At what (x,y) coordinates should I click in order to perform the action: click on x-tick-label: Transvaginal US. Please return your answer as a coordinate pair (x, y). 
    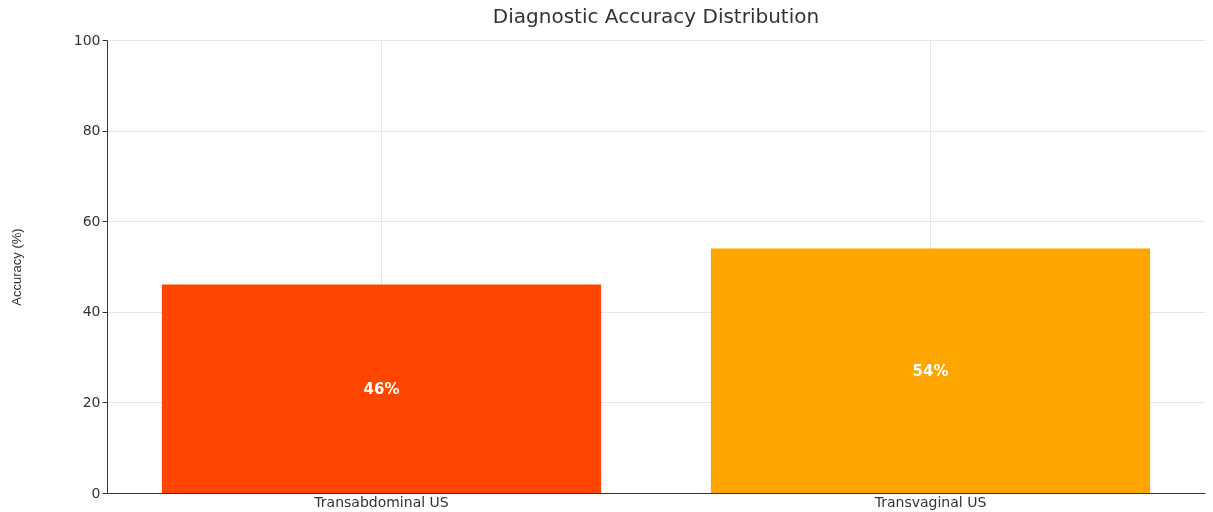
    Looking at the image, I should click on (930, 501).